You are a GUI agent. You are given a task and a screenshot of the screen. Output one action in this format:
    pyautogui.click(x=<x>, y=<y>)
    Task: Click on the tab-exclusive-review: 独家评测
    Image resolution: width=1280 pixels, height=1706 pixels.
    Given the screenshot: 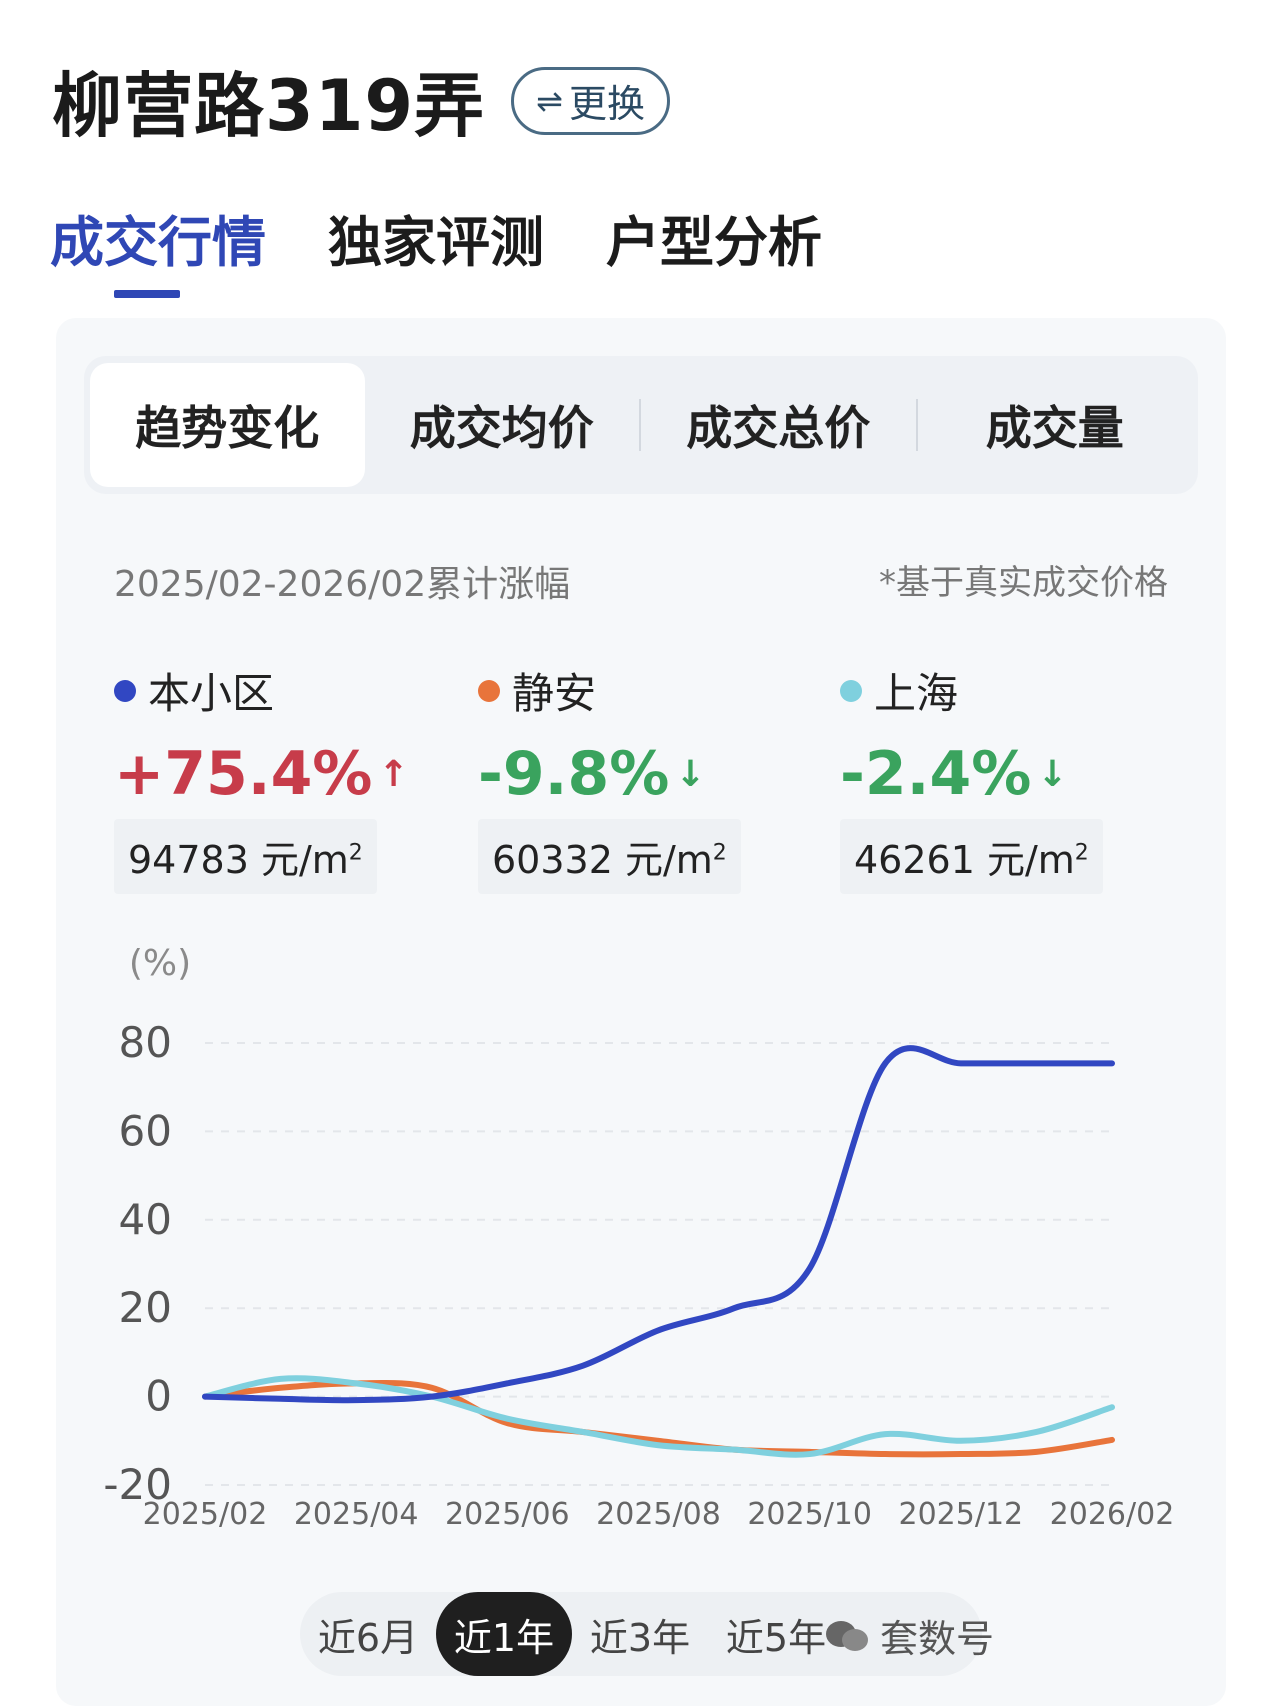 What is the action you would take?
    pyautogui.click(x=436, y=242)
    